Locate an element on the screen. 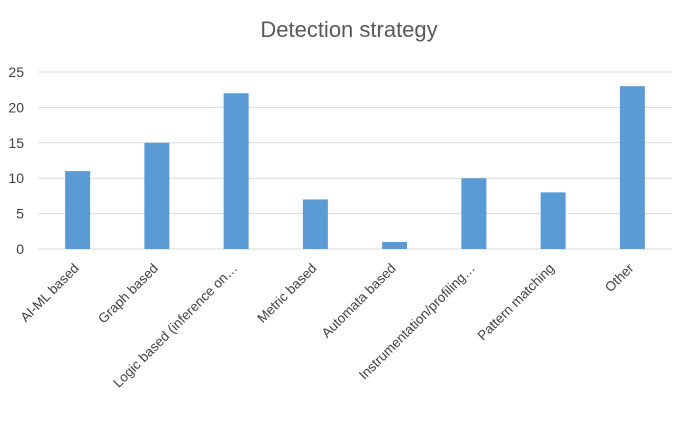  chart-title: Detection strategy is located at coordinates (348, 29).